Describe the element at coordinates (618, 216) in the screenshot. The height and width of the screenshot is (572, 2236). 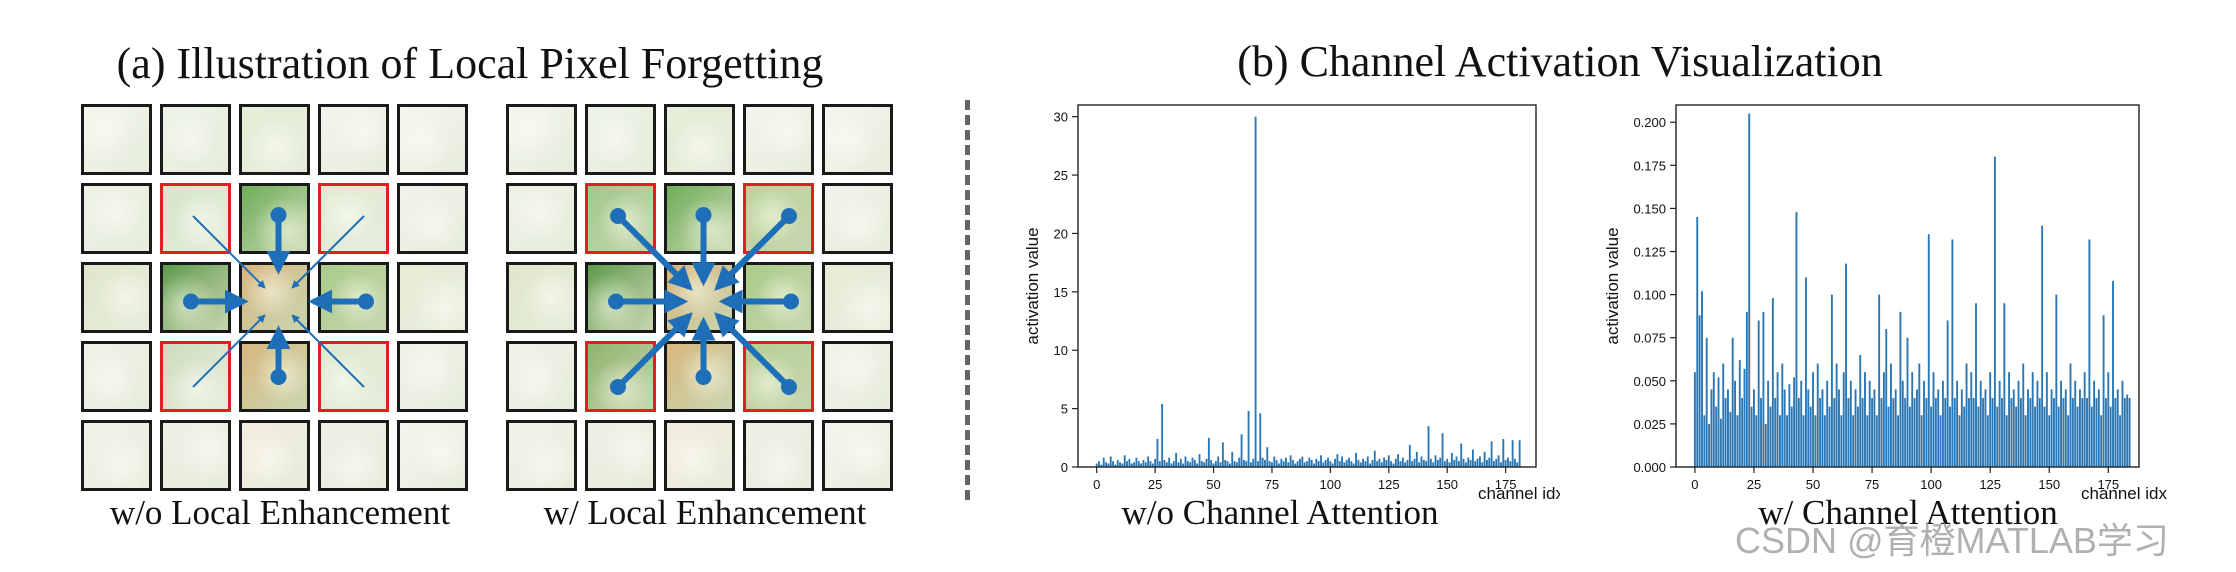
I see `arrow-origin-top-left` at that location.